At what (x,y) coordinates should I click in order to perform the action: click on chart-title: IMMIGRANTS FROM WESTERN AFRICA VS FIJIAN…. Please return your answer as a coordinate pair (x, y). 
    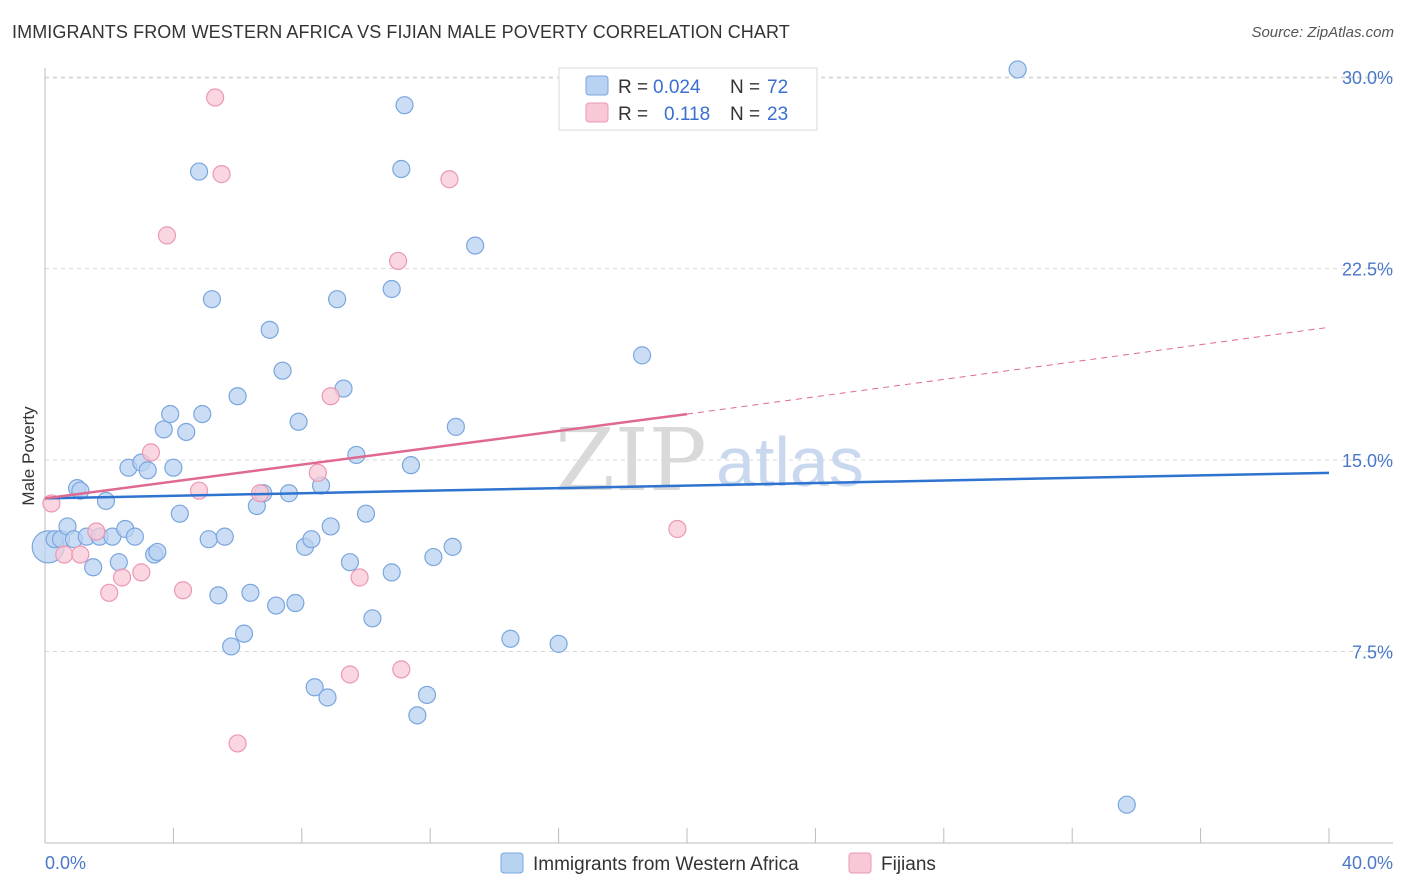
    Looking at the image, I should click on (401, 32).